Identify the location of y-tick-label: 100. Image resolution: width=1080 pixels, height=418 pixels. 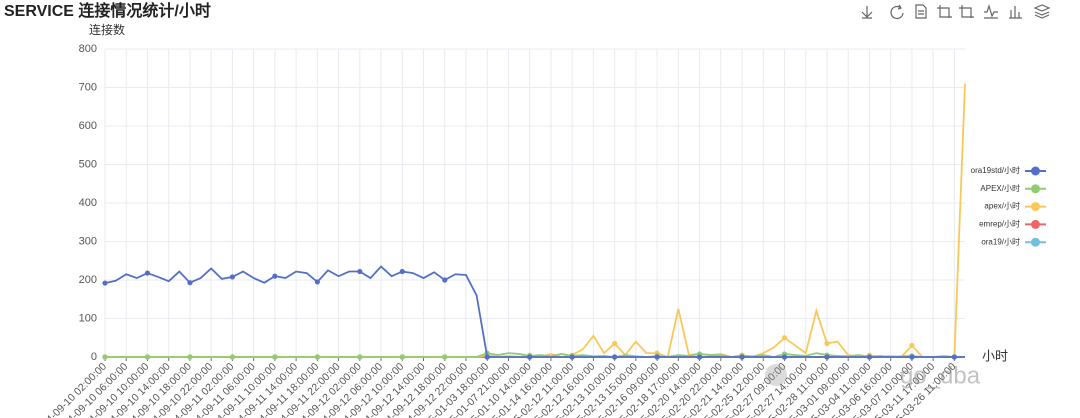
(88, 318).